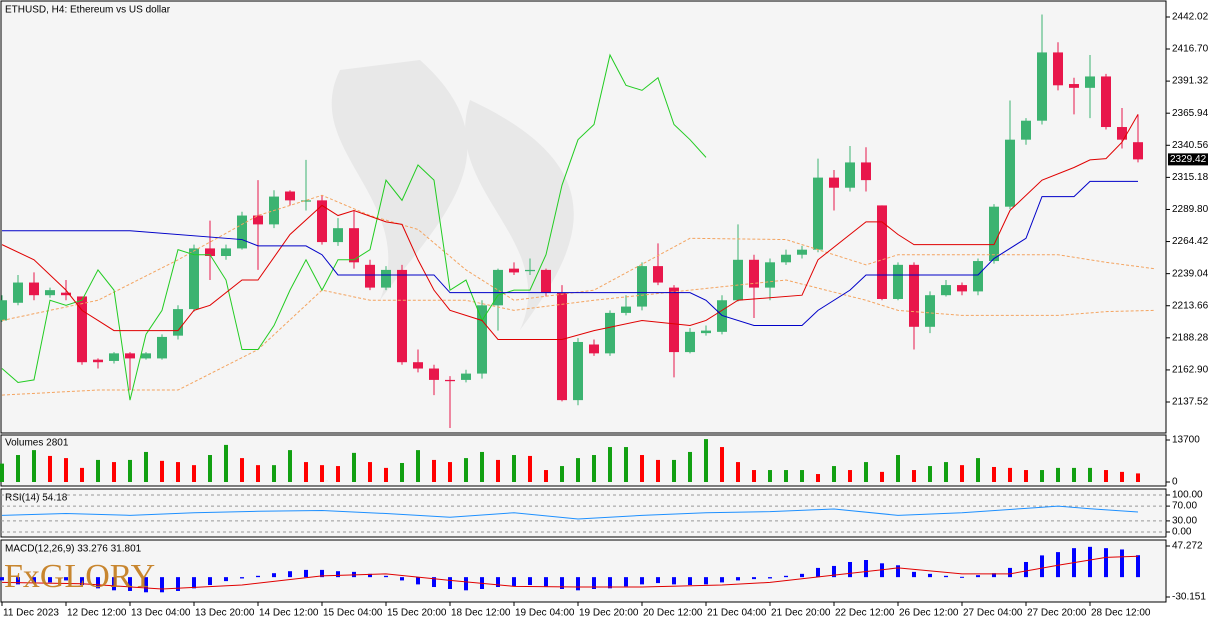 The height and width of the screenshot is (625, 1221). What do you see at coordinates (1182, 532) in the screenshot?
I see `y-tick-label: 0.00` at bounding box center [1182, 532].